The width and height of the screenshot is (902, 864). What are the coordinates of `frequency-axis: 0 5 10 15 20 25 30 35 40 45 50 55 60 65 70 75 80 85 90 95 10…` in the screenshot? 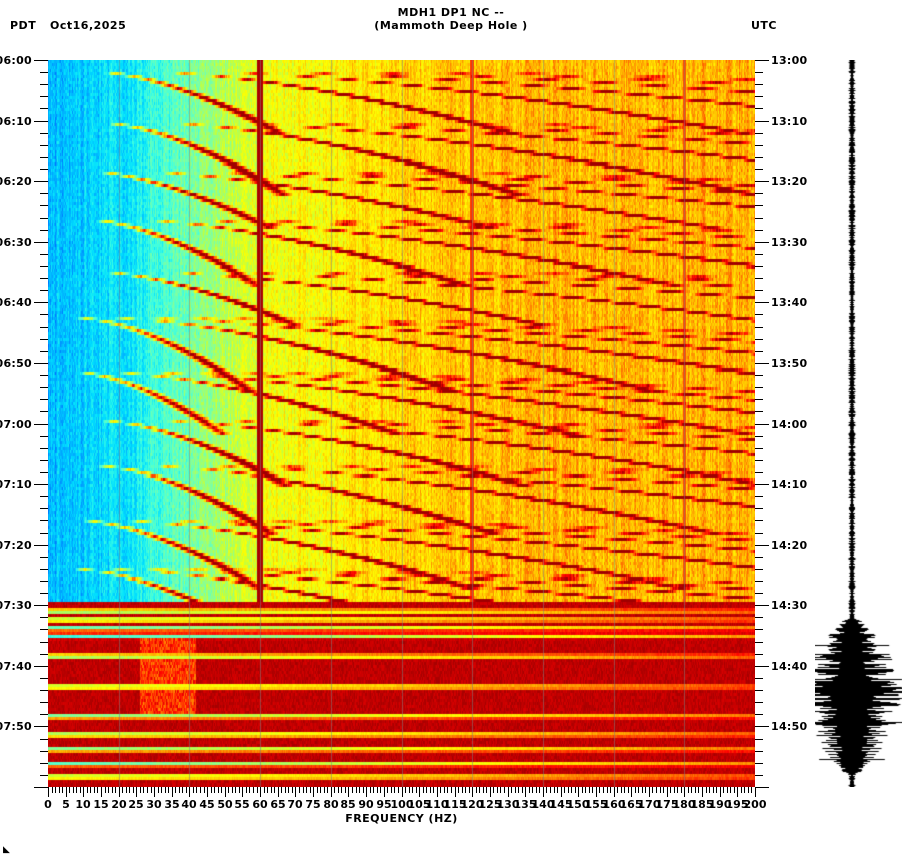 It's located at (405, 802).